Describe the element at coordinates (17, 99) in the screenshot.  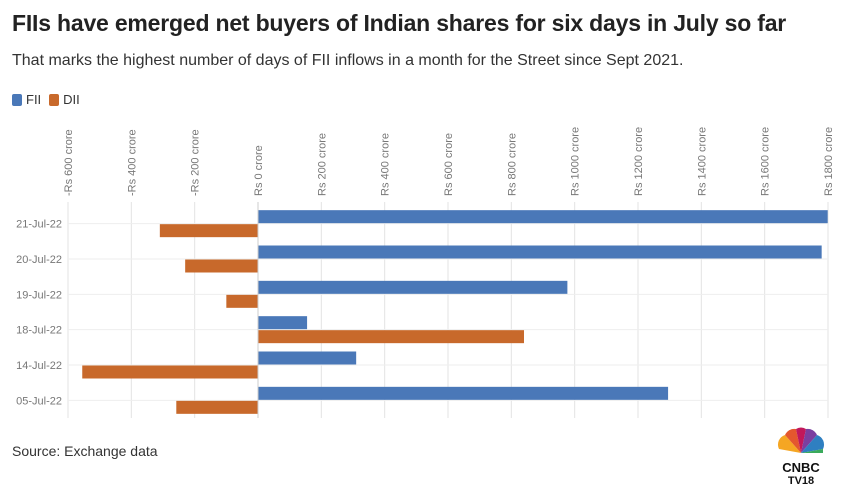
I see `legend-swatch-fii` at that location.